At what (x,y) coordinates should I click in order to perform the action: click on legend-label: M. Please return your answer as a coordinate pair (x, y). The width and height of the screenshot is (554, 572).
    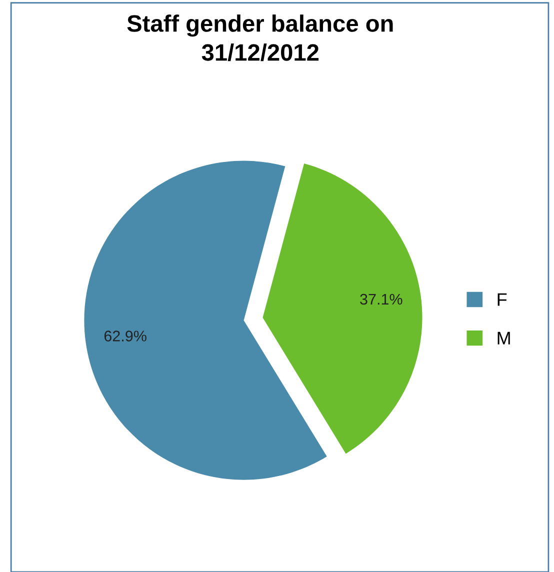
    Looking at the image, I should click on (504, 338).